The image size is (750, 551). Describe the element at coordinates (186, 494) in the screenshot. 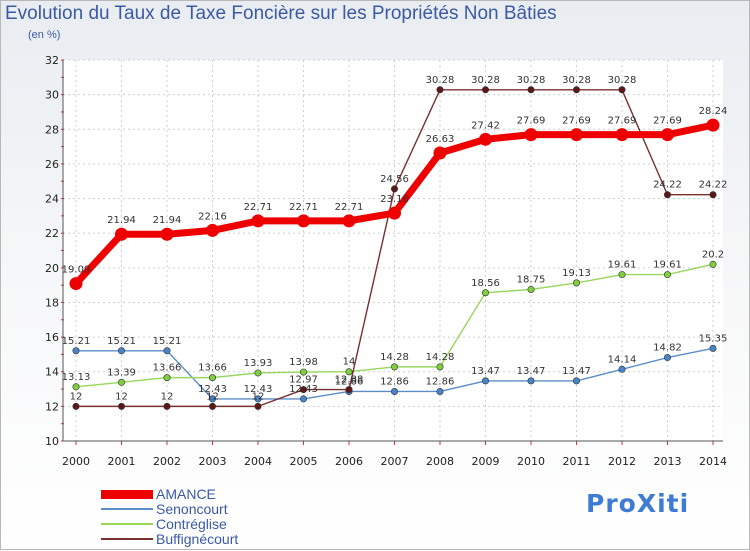

I see `legend-label: AMANCE` at that location.